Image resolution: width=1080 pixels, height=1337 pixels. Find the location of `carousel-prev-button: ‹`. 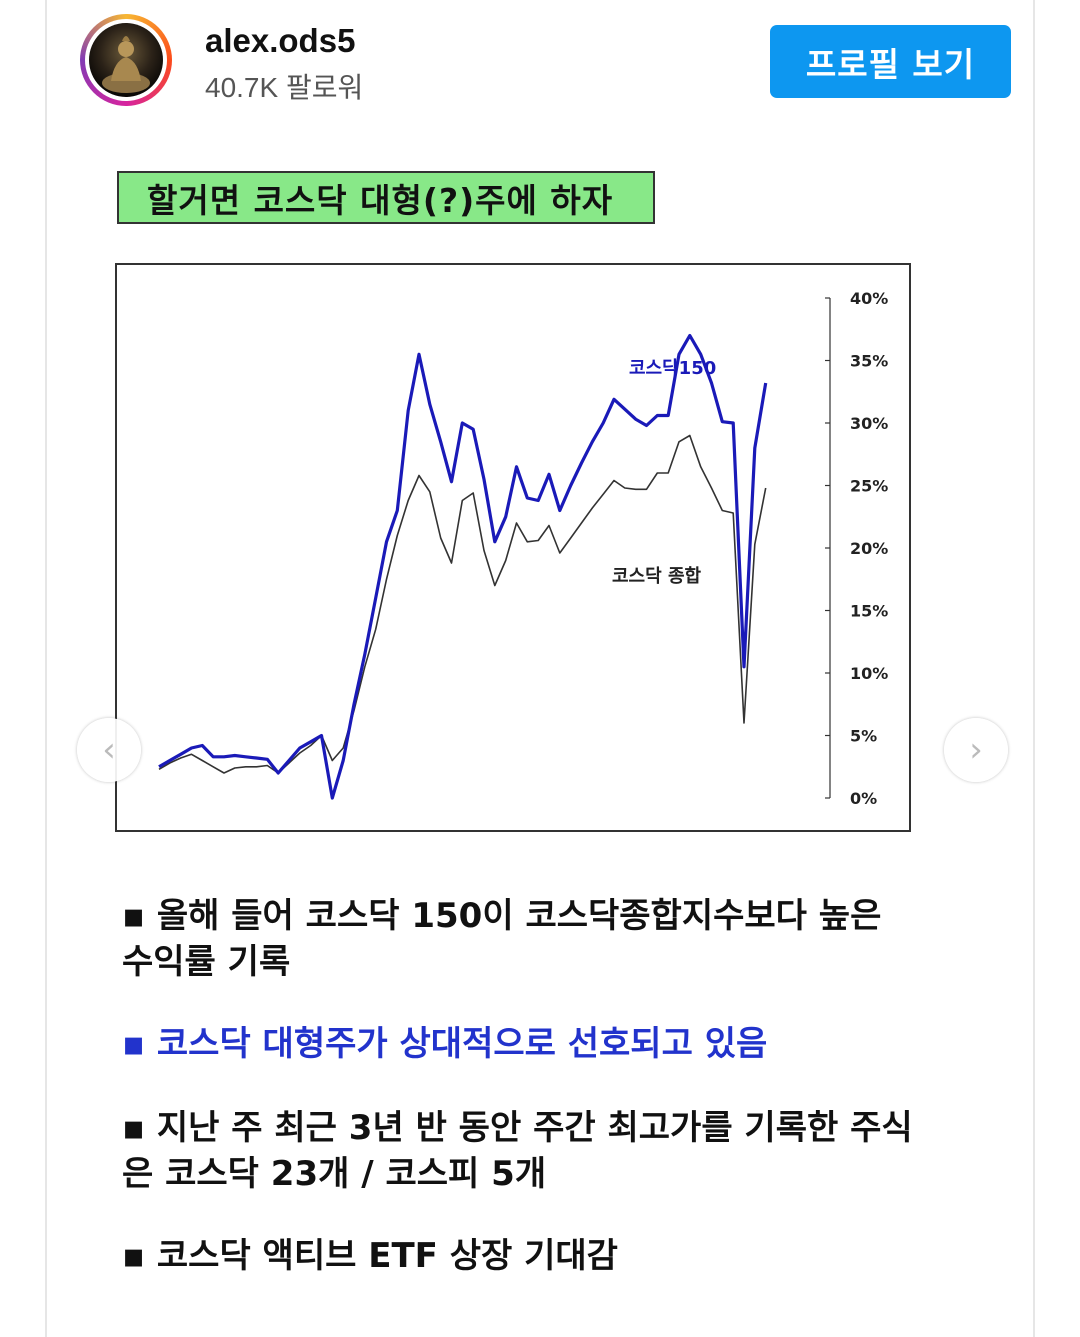

carousel-prev-button: ‹ is located at coordinates (109, 750).